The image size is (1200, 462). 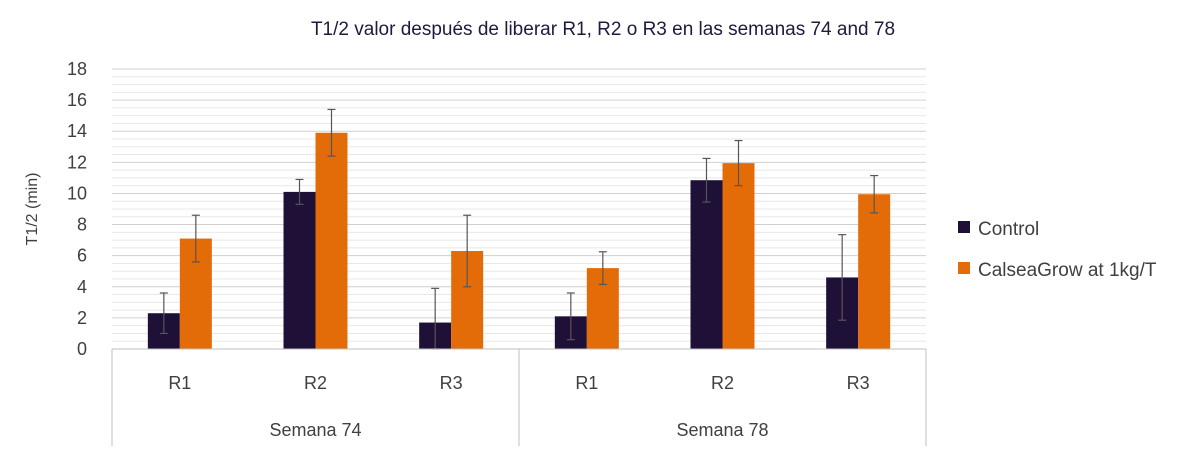 What do you see at coordinates (1057, 250) in the screenshot?
I see `legend: Control CalseaGrow at 1kg/T` at bounding box center [1057, 250].